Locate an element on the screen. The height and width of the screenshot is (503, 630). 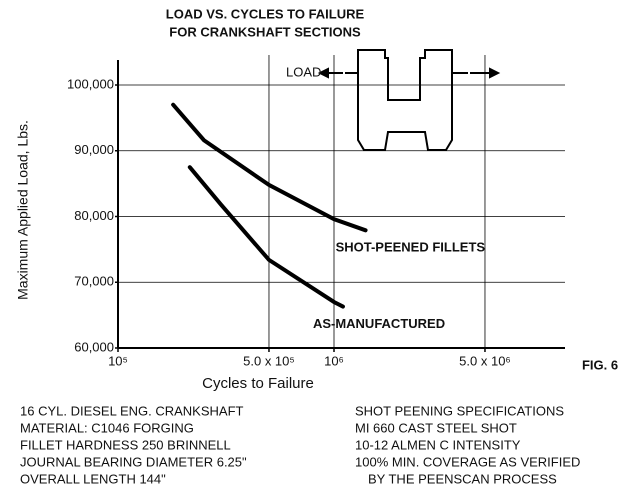
annotation: FIG. 6 is located at coordinates (600, 364).